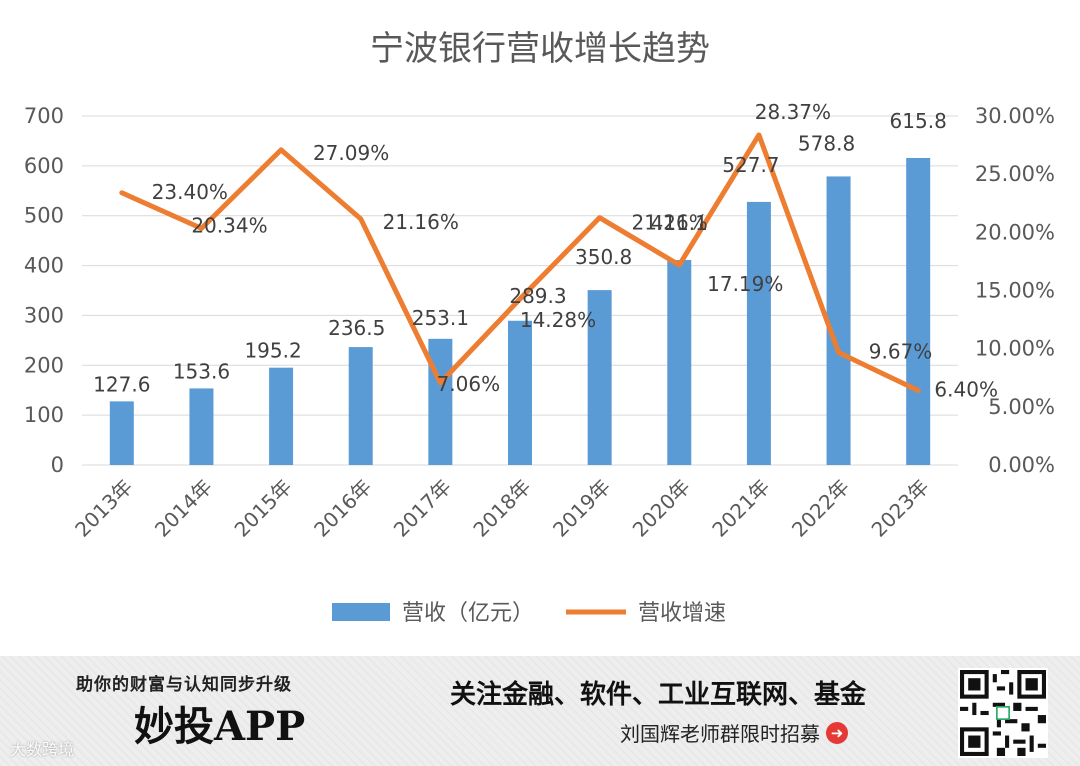 The height and width of the screenshot is (766, 1080). I want to click on qr-code-icon, so click(1003, 713).